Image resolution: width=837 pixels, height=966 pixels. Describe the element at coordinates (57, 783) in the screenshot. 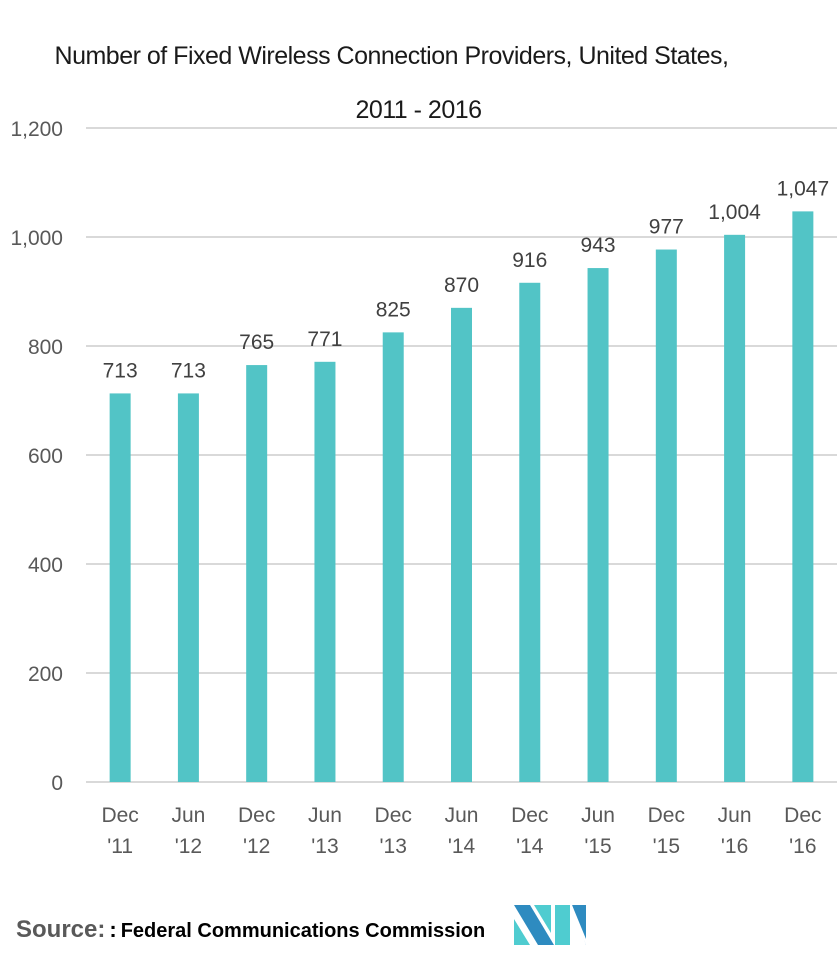

I see `y-tick-label: 0` at that location.